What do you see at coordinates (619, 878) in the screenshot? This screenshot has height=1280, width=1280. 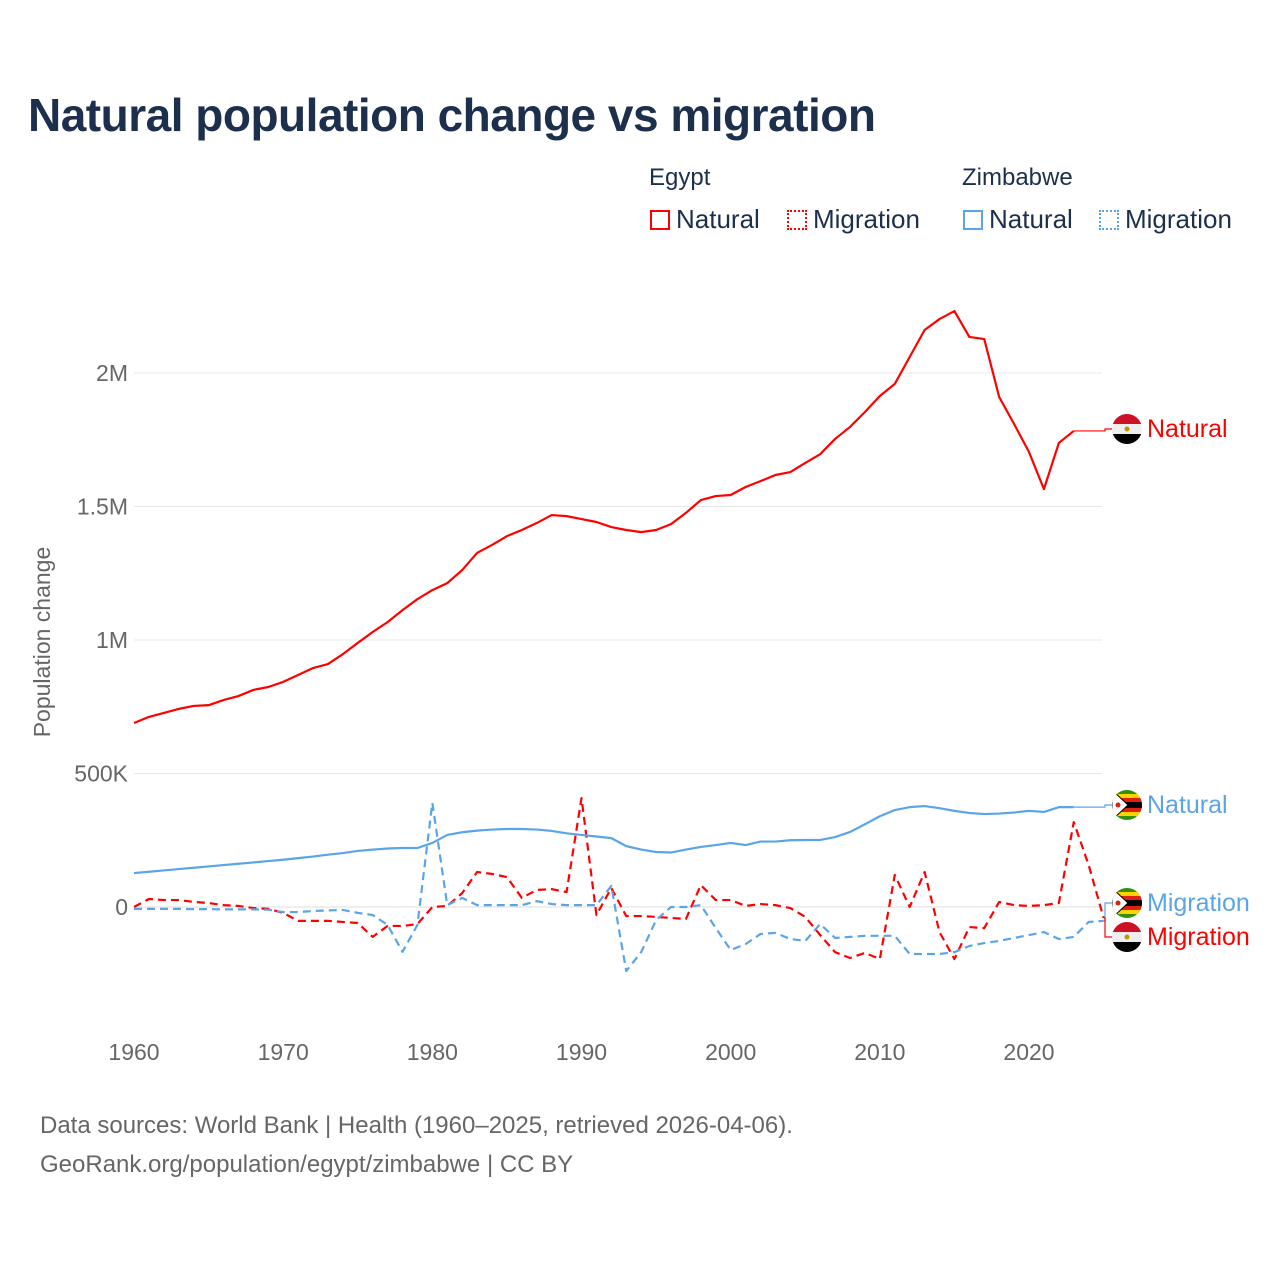 I see `series-line-egypt-migration` at bounding box center [619, 878].